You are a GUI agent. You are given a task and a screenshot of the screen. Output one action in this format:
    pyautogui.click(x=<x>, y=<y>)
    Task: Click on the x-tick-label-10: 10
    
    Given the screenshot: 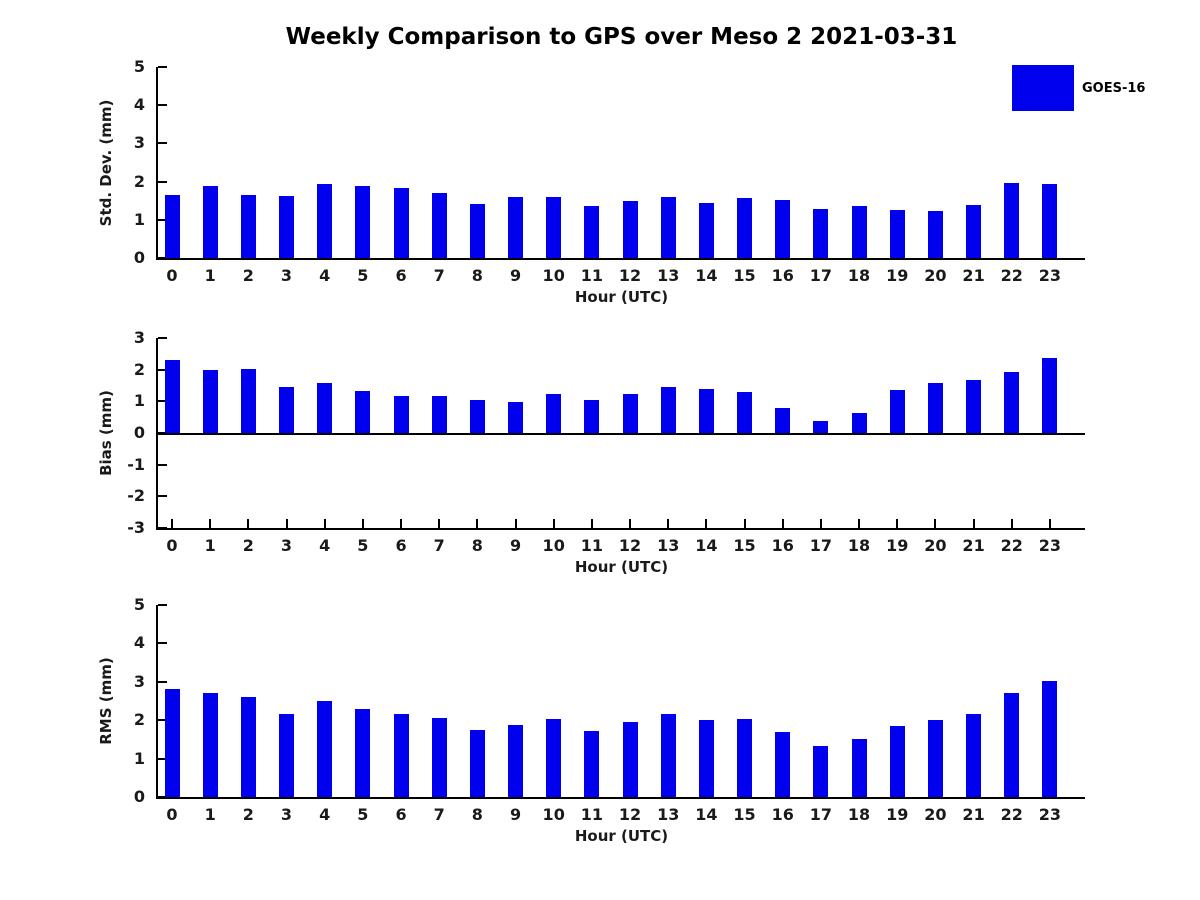 What is the action you would take?
    pyautogui.click(x=553, y=275)
    